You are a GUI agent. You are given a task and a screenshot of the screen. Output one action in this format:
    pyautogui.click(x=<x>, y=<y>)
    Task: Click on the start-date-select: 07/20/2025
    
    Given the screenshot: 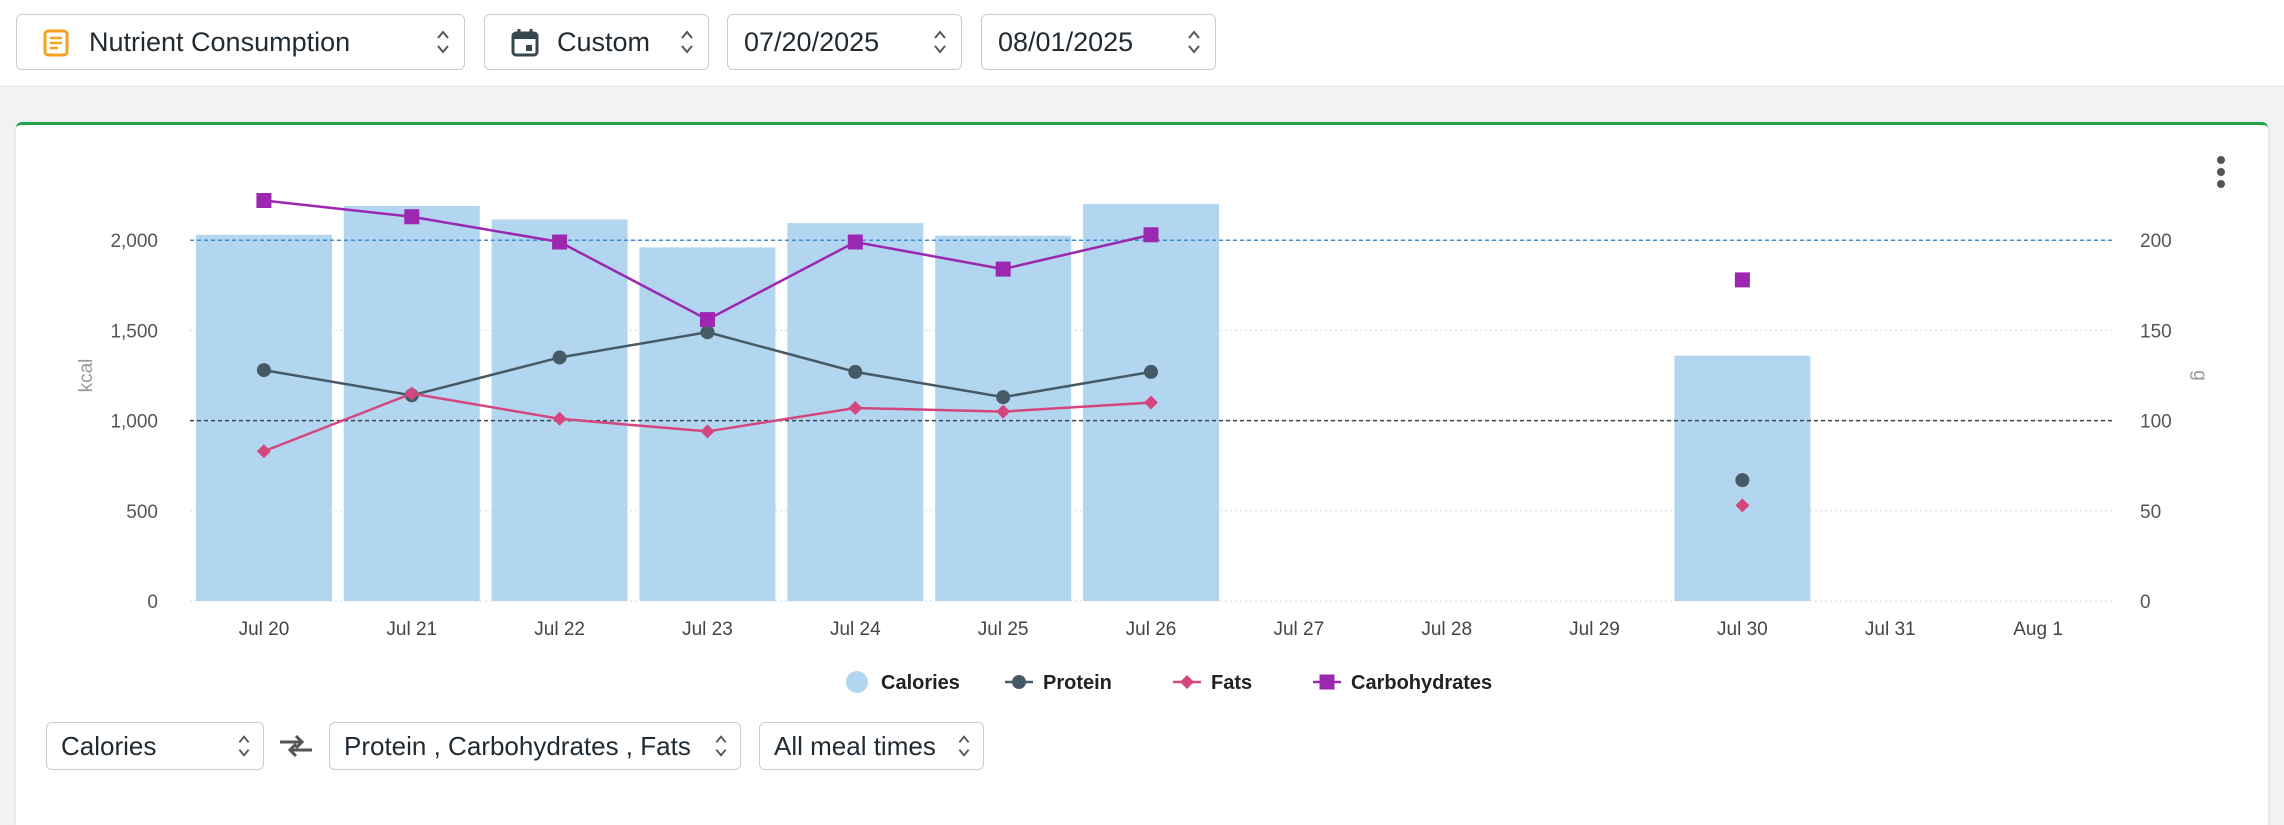 What is the action you would take?
    pyautogui.click(x=844, y=42)
    